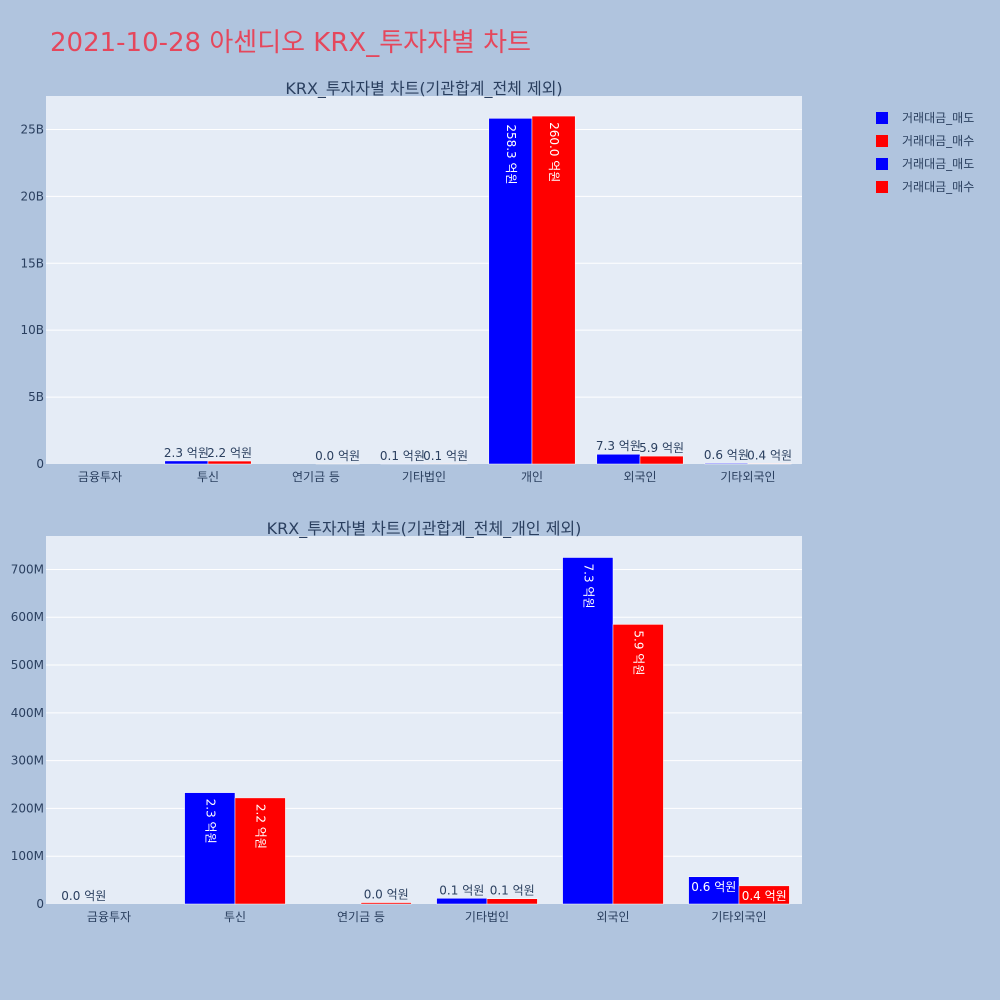 This screenshot has height=1000, width=1000. What do you see at coordinates (27, 617) in the screenshot?
I see `y-tick-label: 600M` at bounding box center [27, 617].